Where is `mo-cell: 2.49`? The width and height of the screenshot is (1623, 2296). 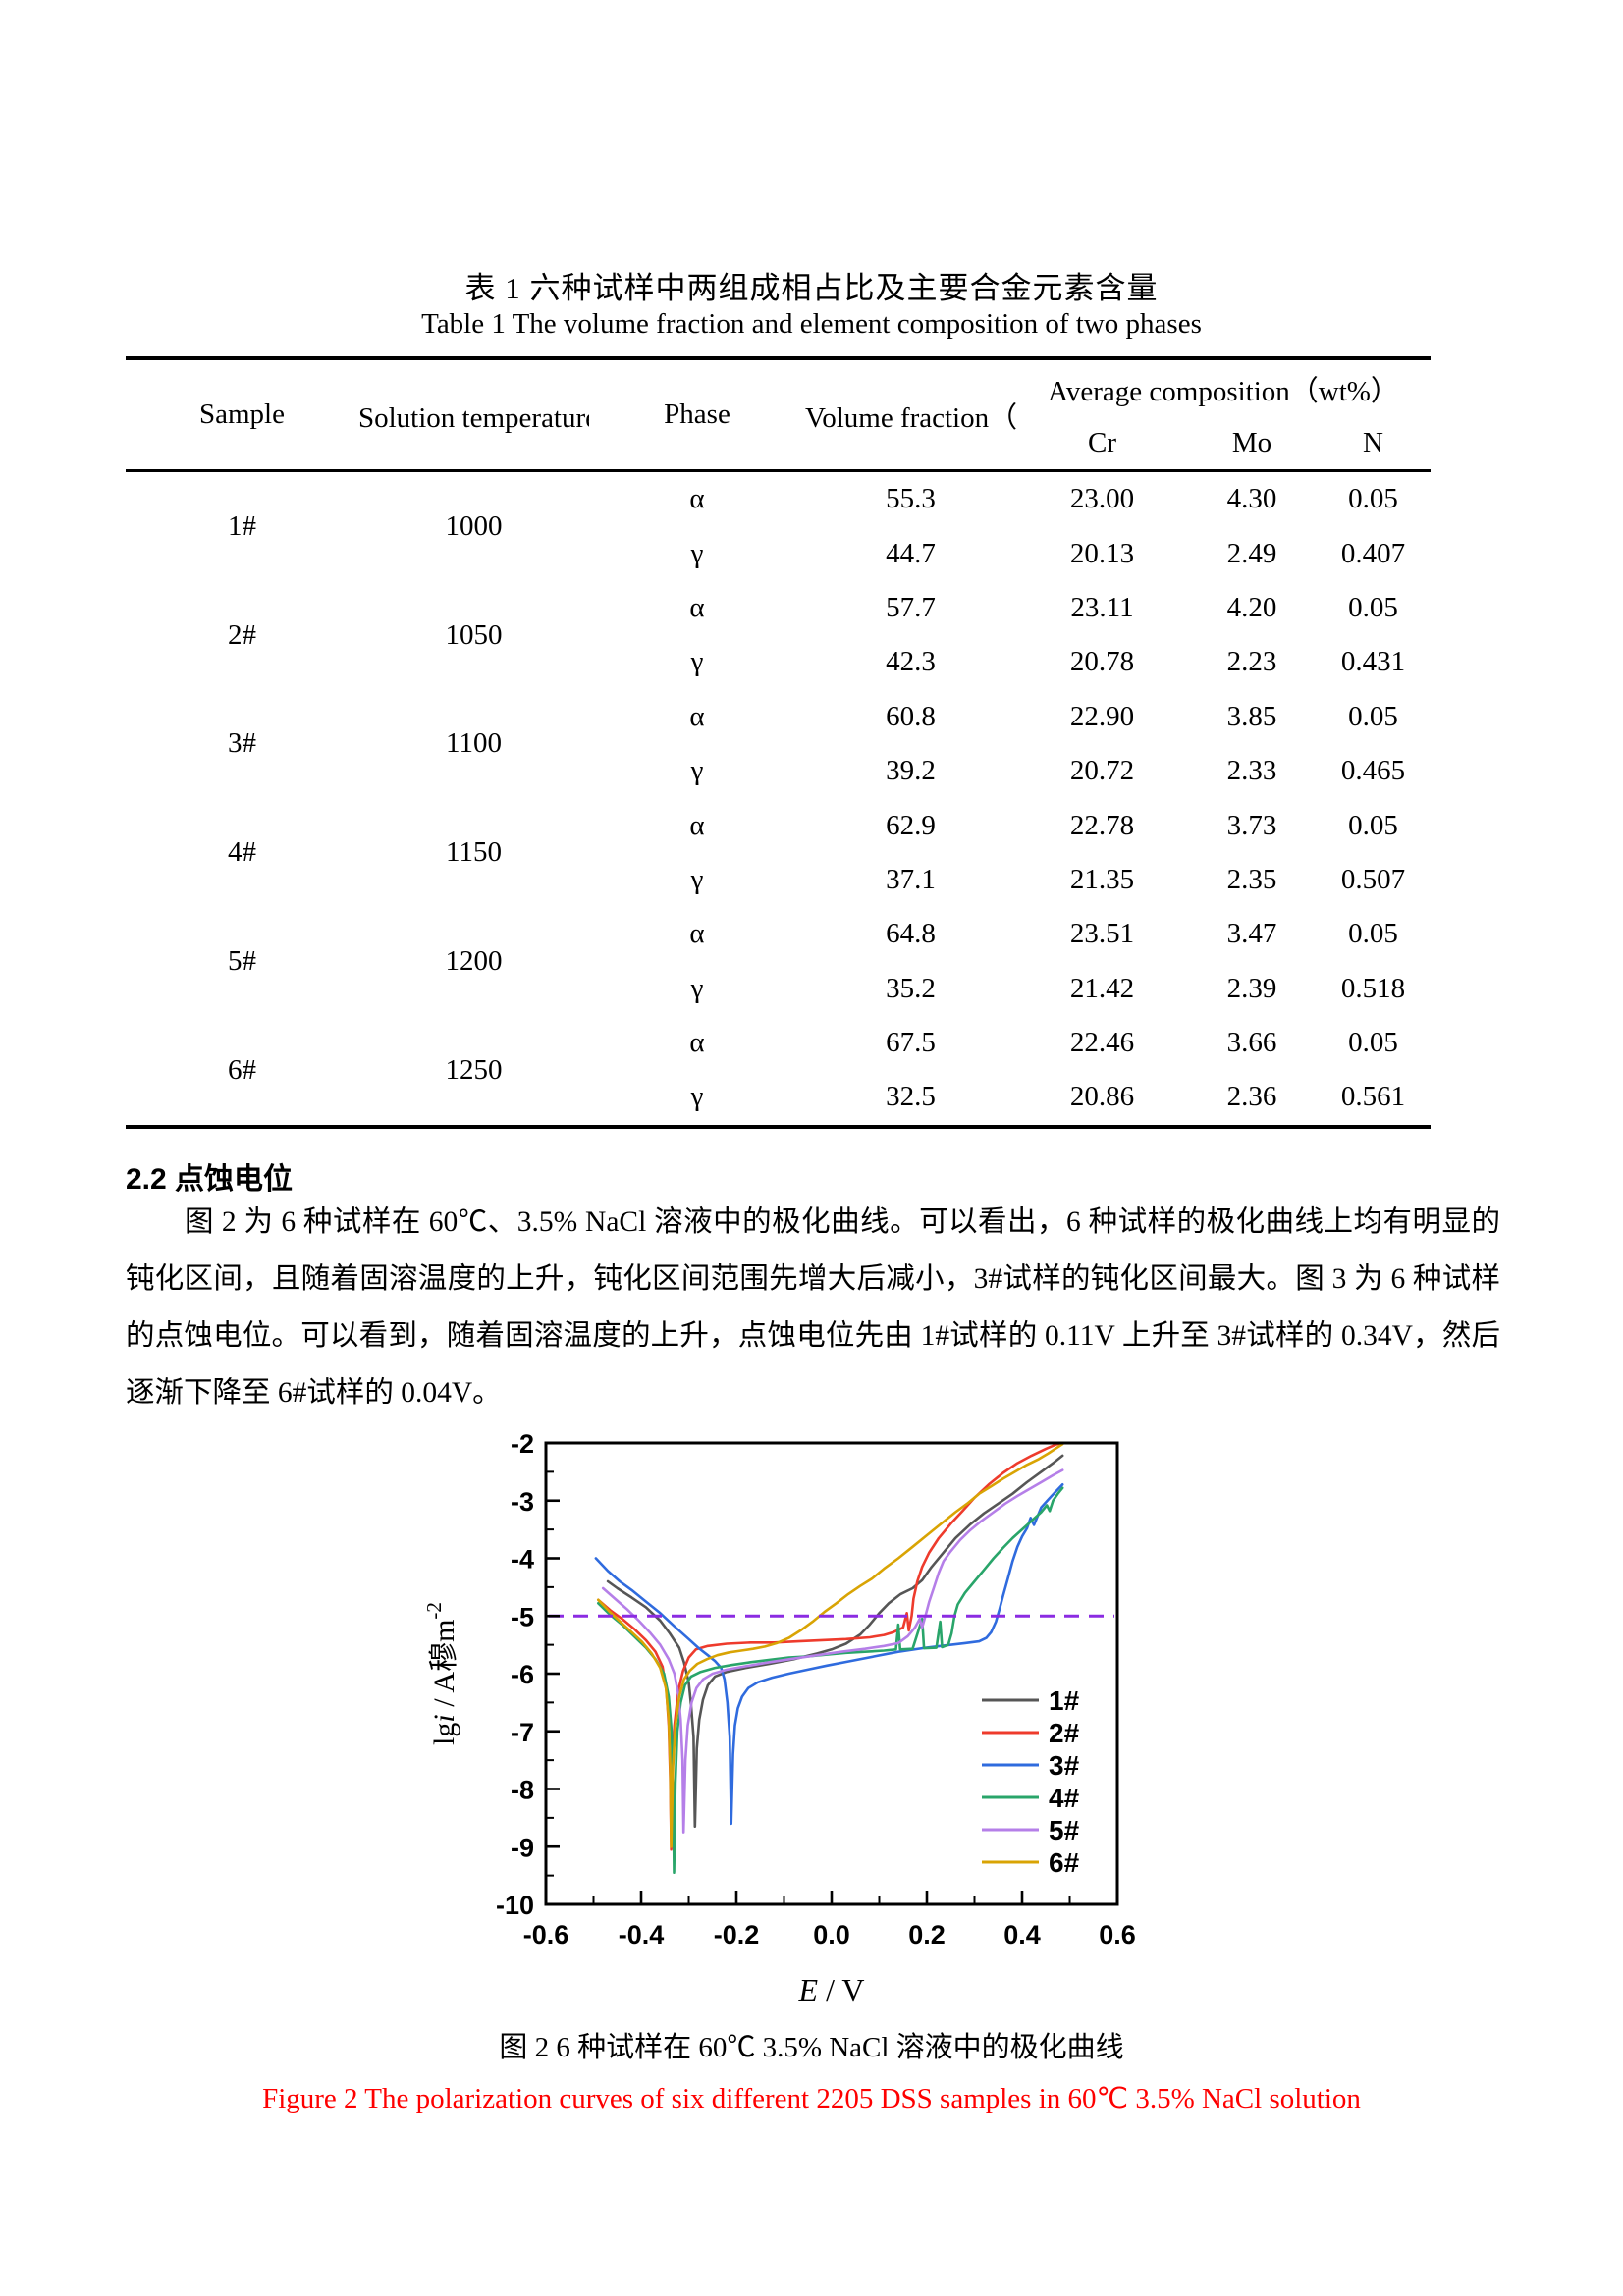
mo-cell: 2.49 is located at coordinates (1251, 553).